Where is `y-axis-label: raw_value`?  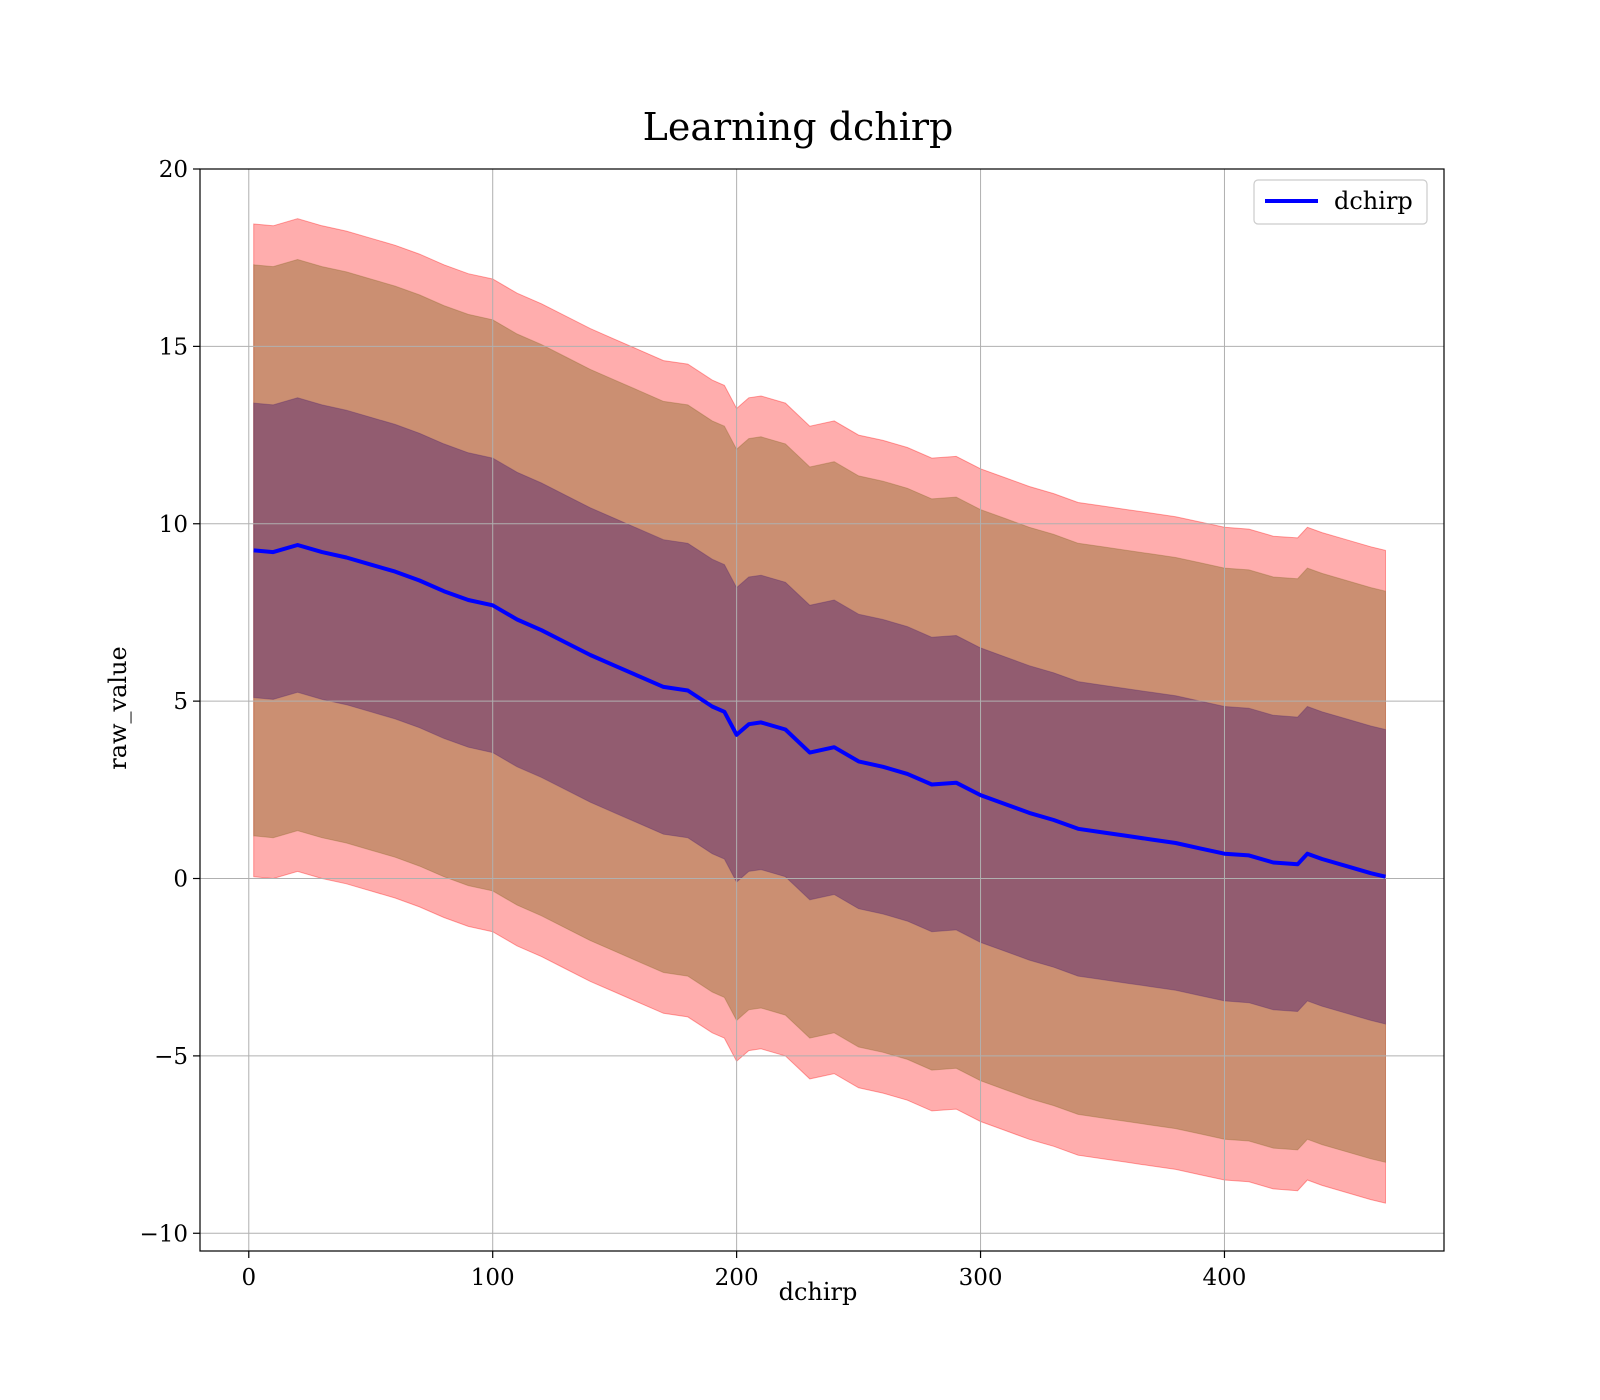
y-axis-label: raw_value is located at coordinates (118, 708).